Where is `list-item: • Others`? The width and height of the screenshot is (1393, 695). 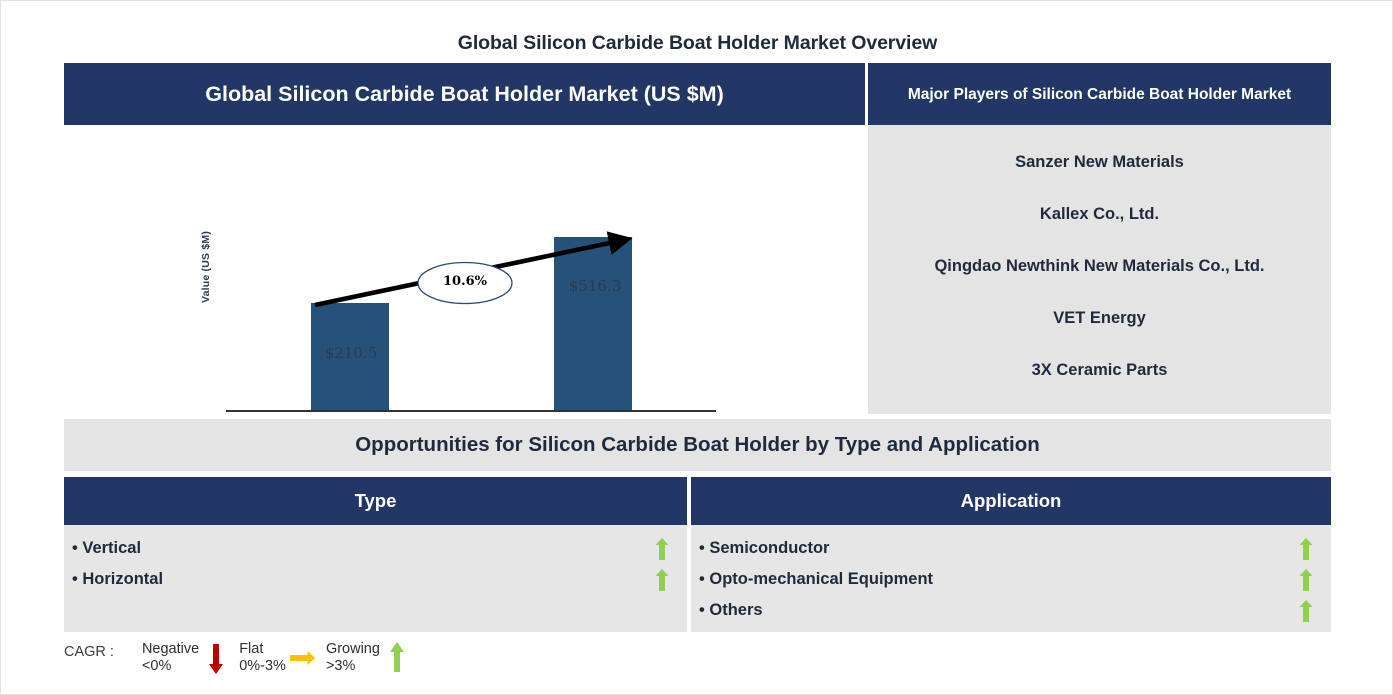 list-item: • Others is located at coordinates (1011, 610).